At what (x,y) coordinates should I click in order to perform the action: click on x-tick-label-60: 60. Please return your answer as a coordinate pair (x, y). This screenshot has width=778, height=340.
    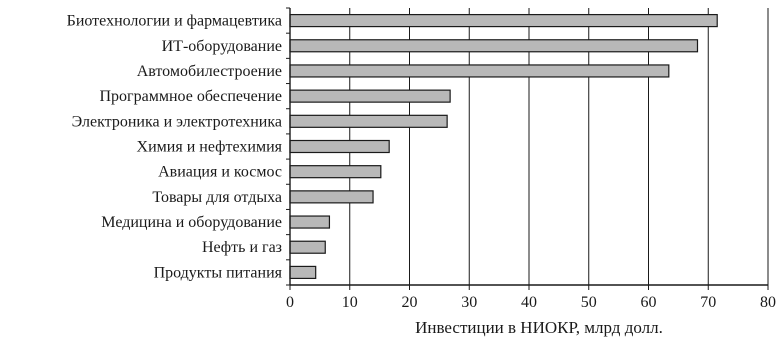
    Looking at the image, I should click on (649, 302).